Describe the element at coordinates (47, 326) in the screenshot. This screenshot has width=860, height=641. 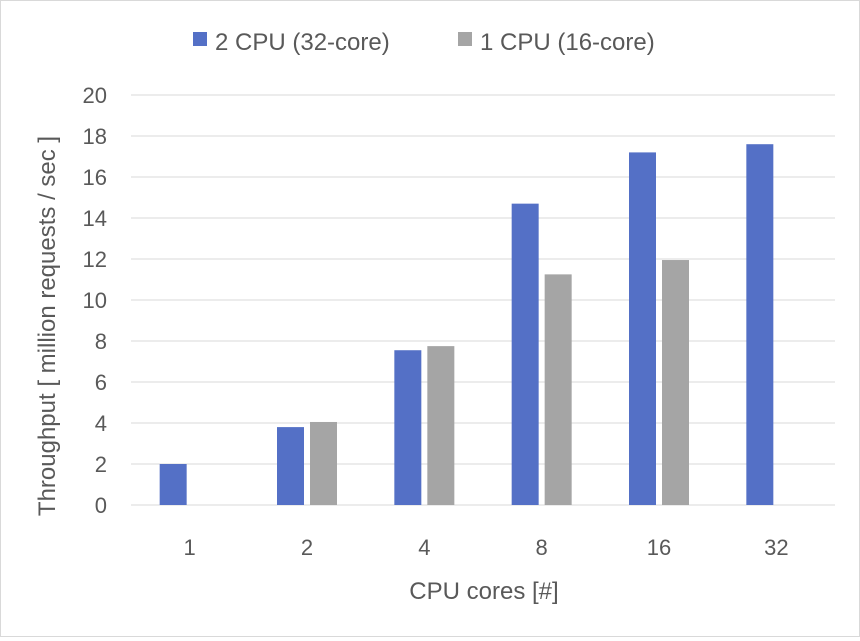
I see `y-axis-title: Throughput [ million requests / sec ]` at that location.